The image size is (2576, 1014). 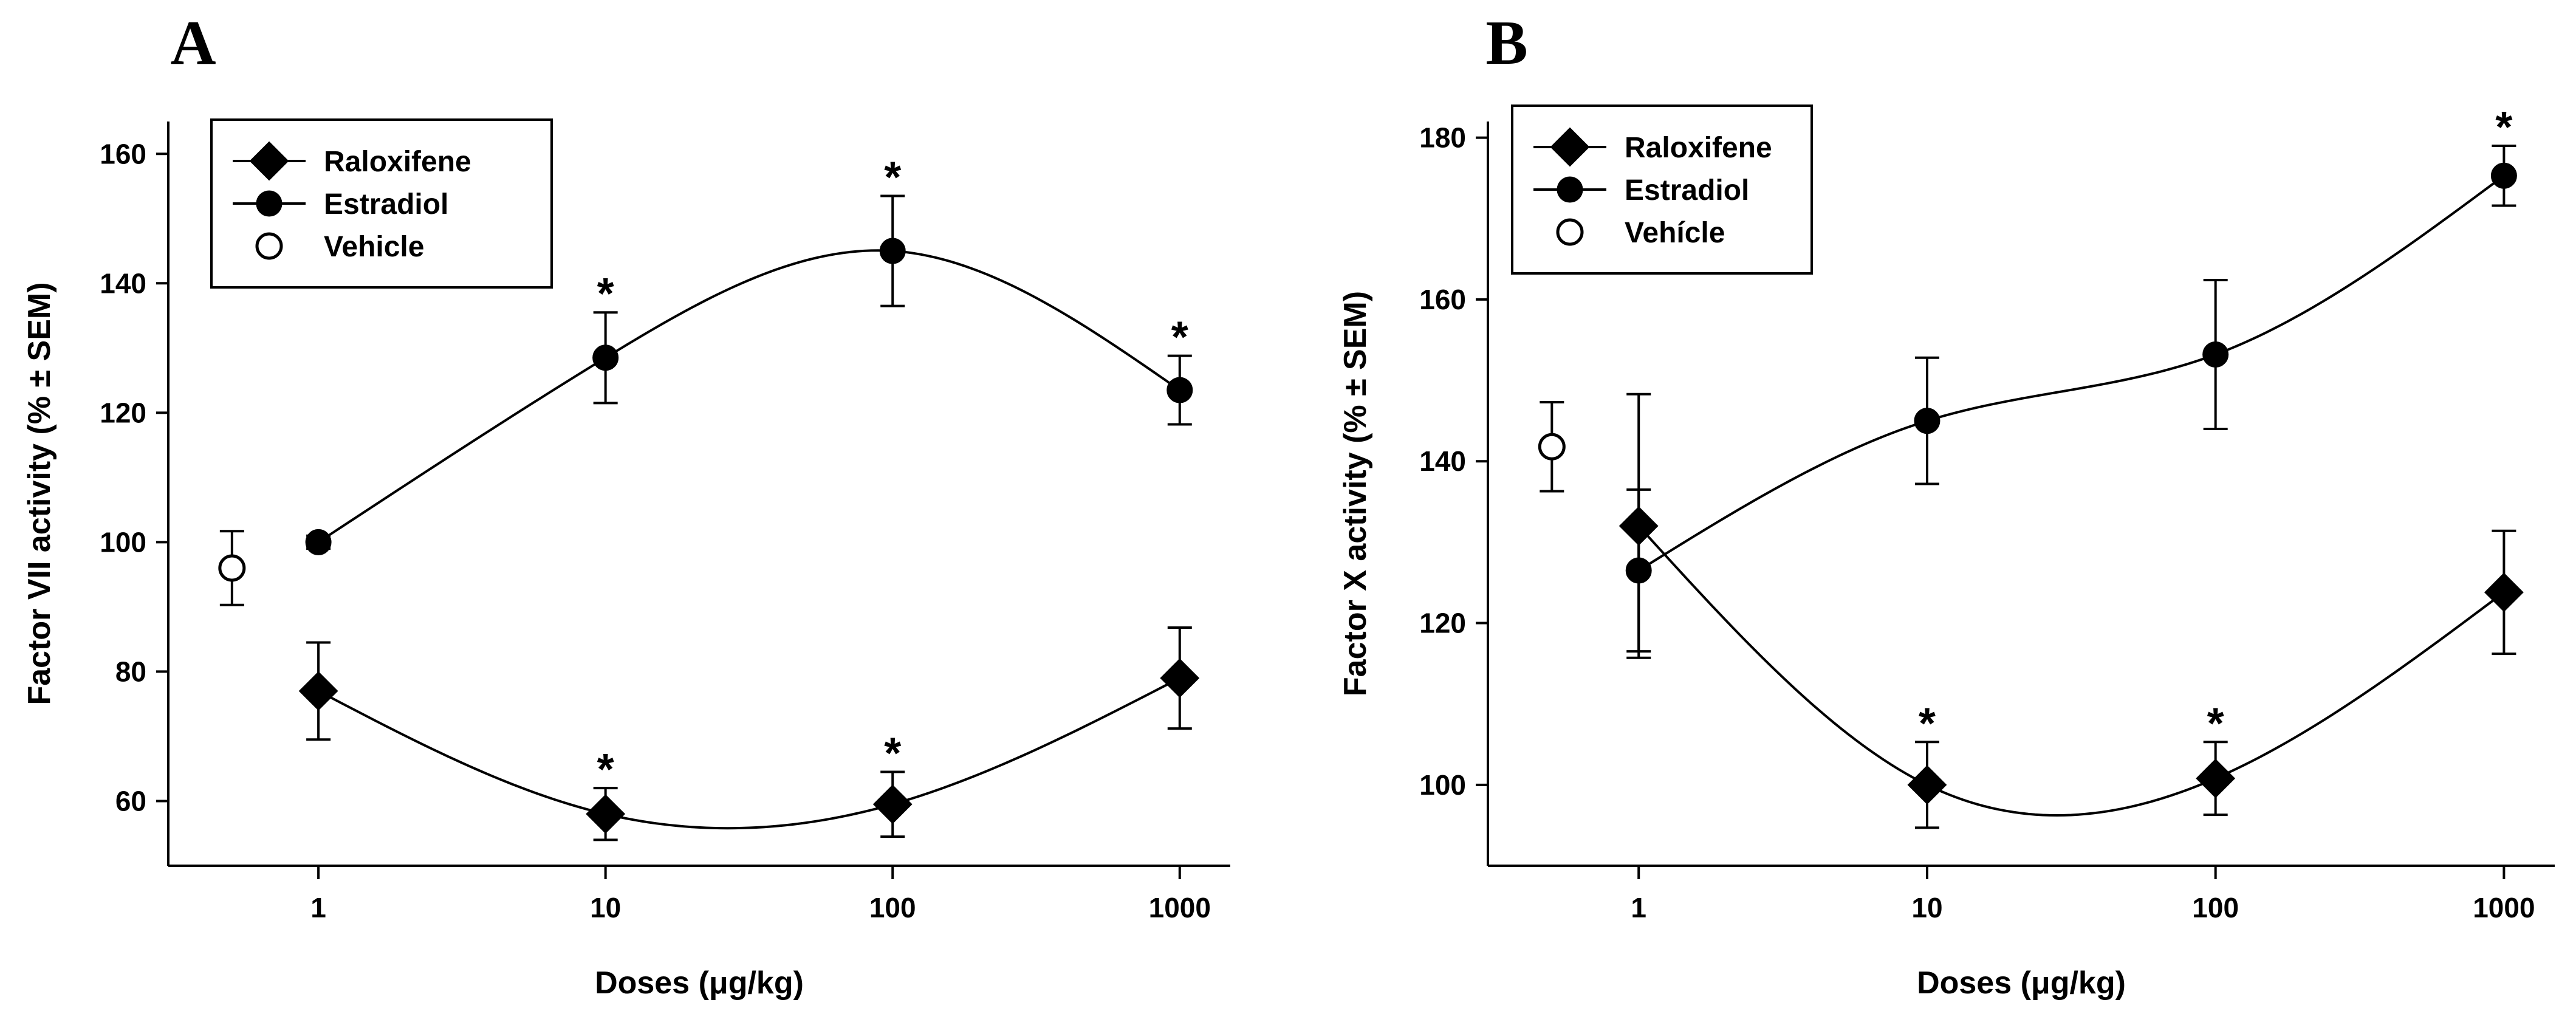 I want to click on y-tick-label: 80, so click(x=130, y=672).